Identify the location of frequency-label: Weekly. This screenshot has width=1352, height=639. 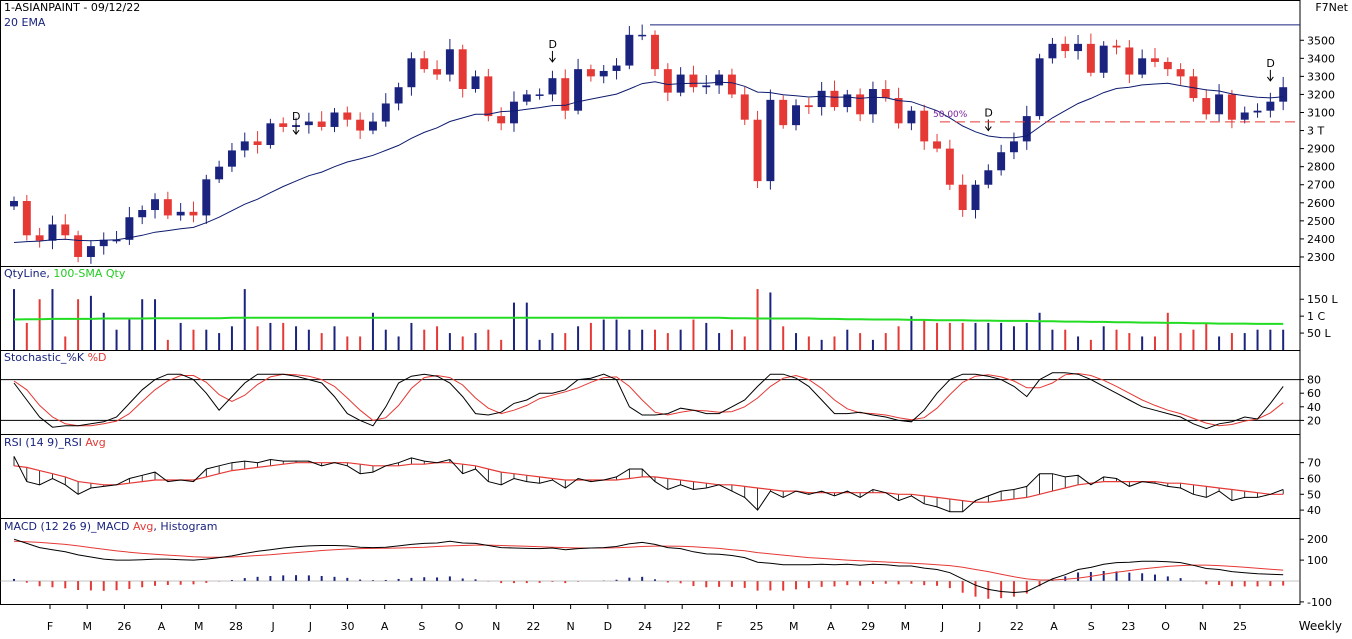
(1320, 626).